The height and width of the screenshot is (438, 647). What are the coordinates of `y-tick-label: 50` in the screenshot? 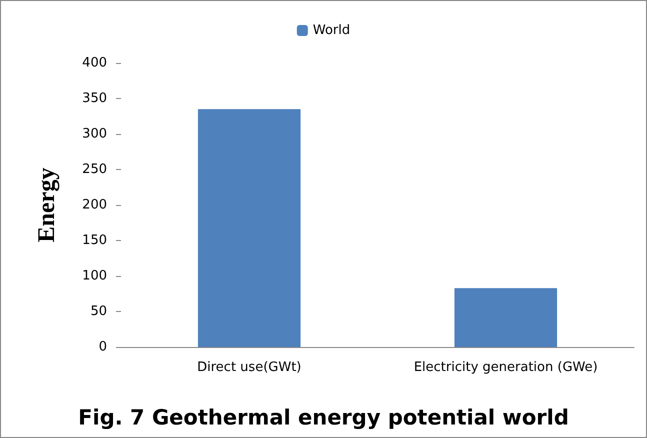 It's located at (98, 311).